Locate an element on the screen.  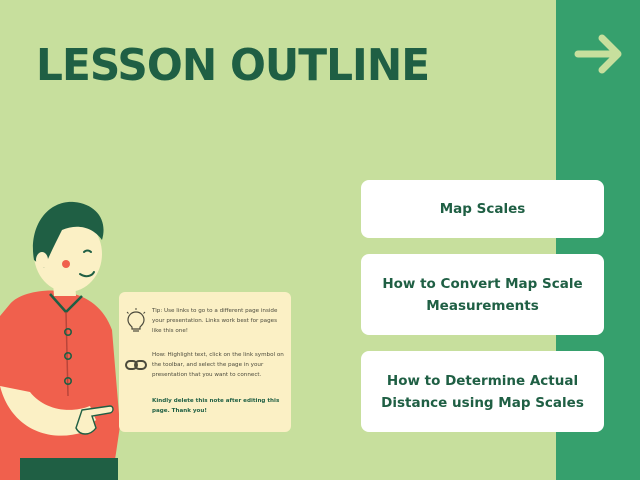
page-title: LESSON OUTLINE is located at coordinates (233, 65).